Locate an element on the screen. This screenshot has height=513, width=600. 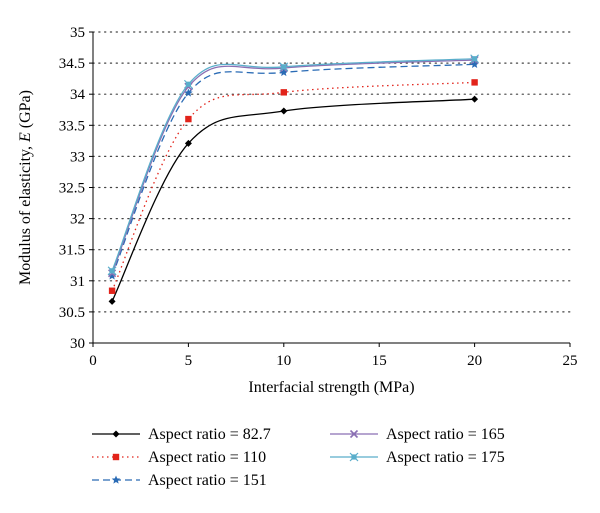
legend-item-3: Aspect ratio = 151 is located at coordinates (179, 480).